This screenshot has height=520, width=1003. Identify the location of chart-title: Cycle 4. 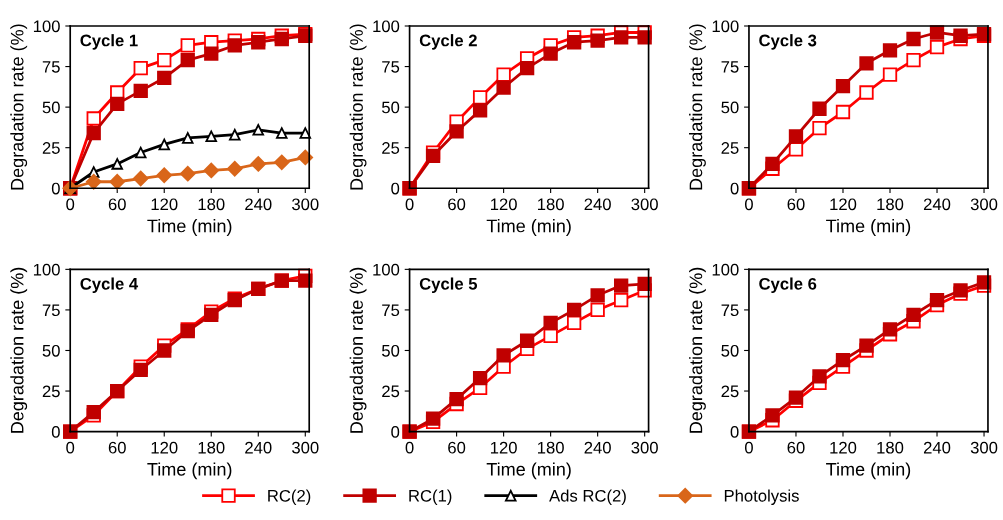
(109, 285).